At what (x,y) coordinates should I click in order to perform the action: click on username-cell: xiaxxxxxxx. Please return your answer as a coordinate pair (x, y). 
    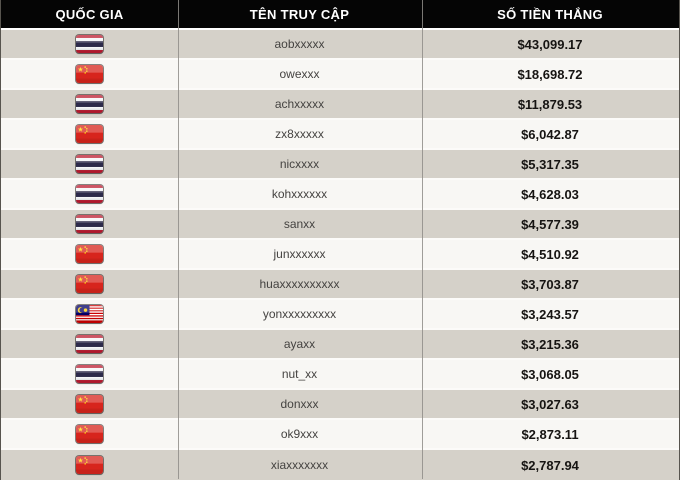
    Looking at the image, I should click on (299, 465).